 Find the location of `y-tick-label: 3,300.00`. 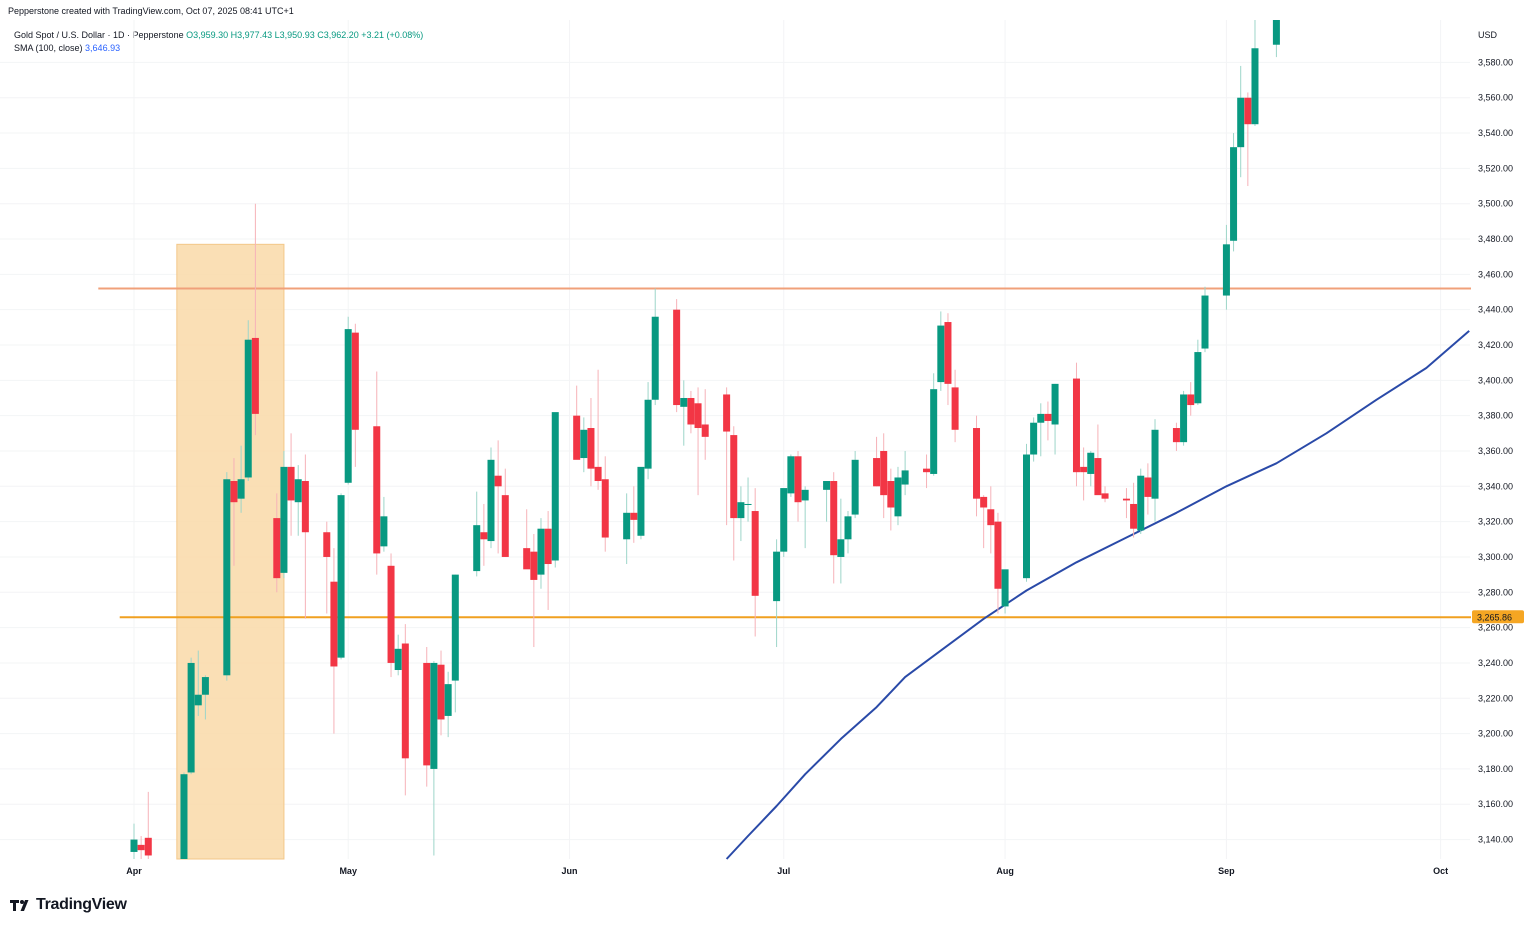

y-tick-label: 3,300.00 is located at coordinates (1495, 557).